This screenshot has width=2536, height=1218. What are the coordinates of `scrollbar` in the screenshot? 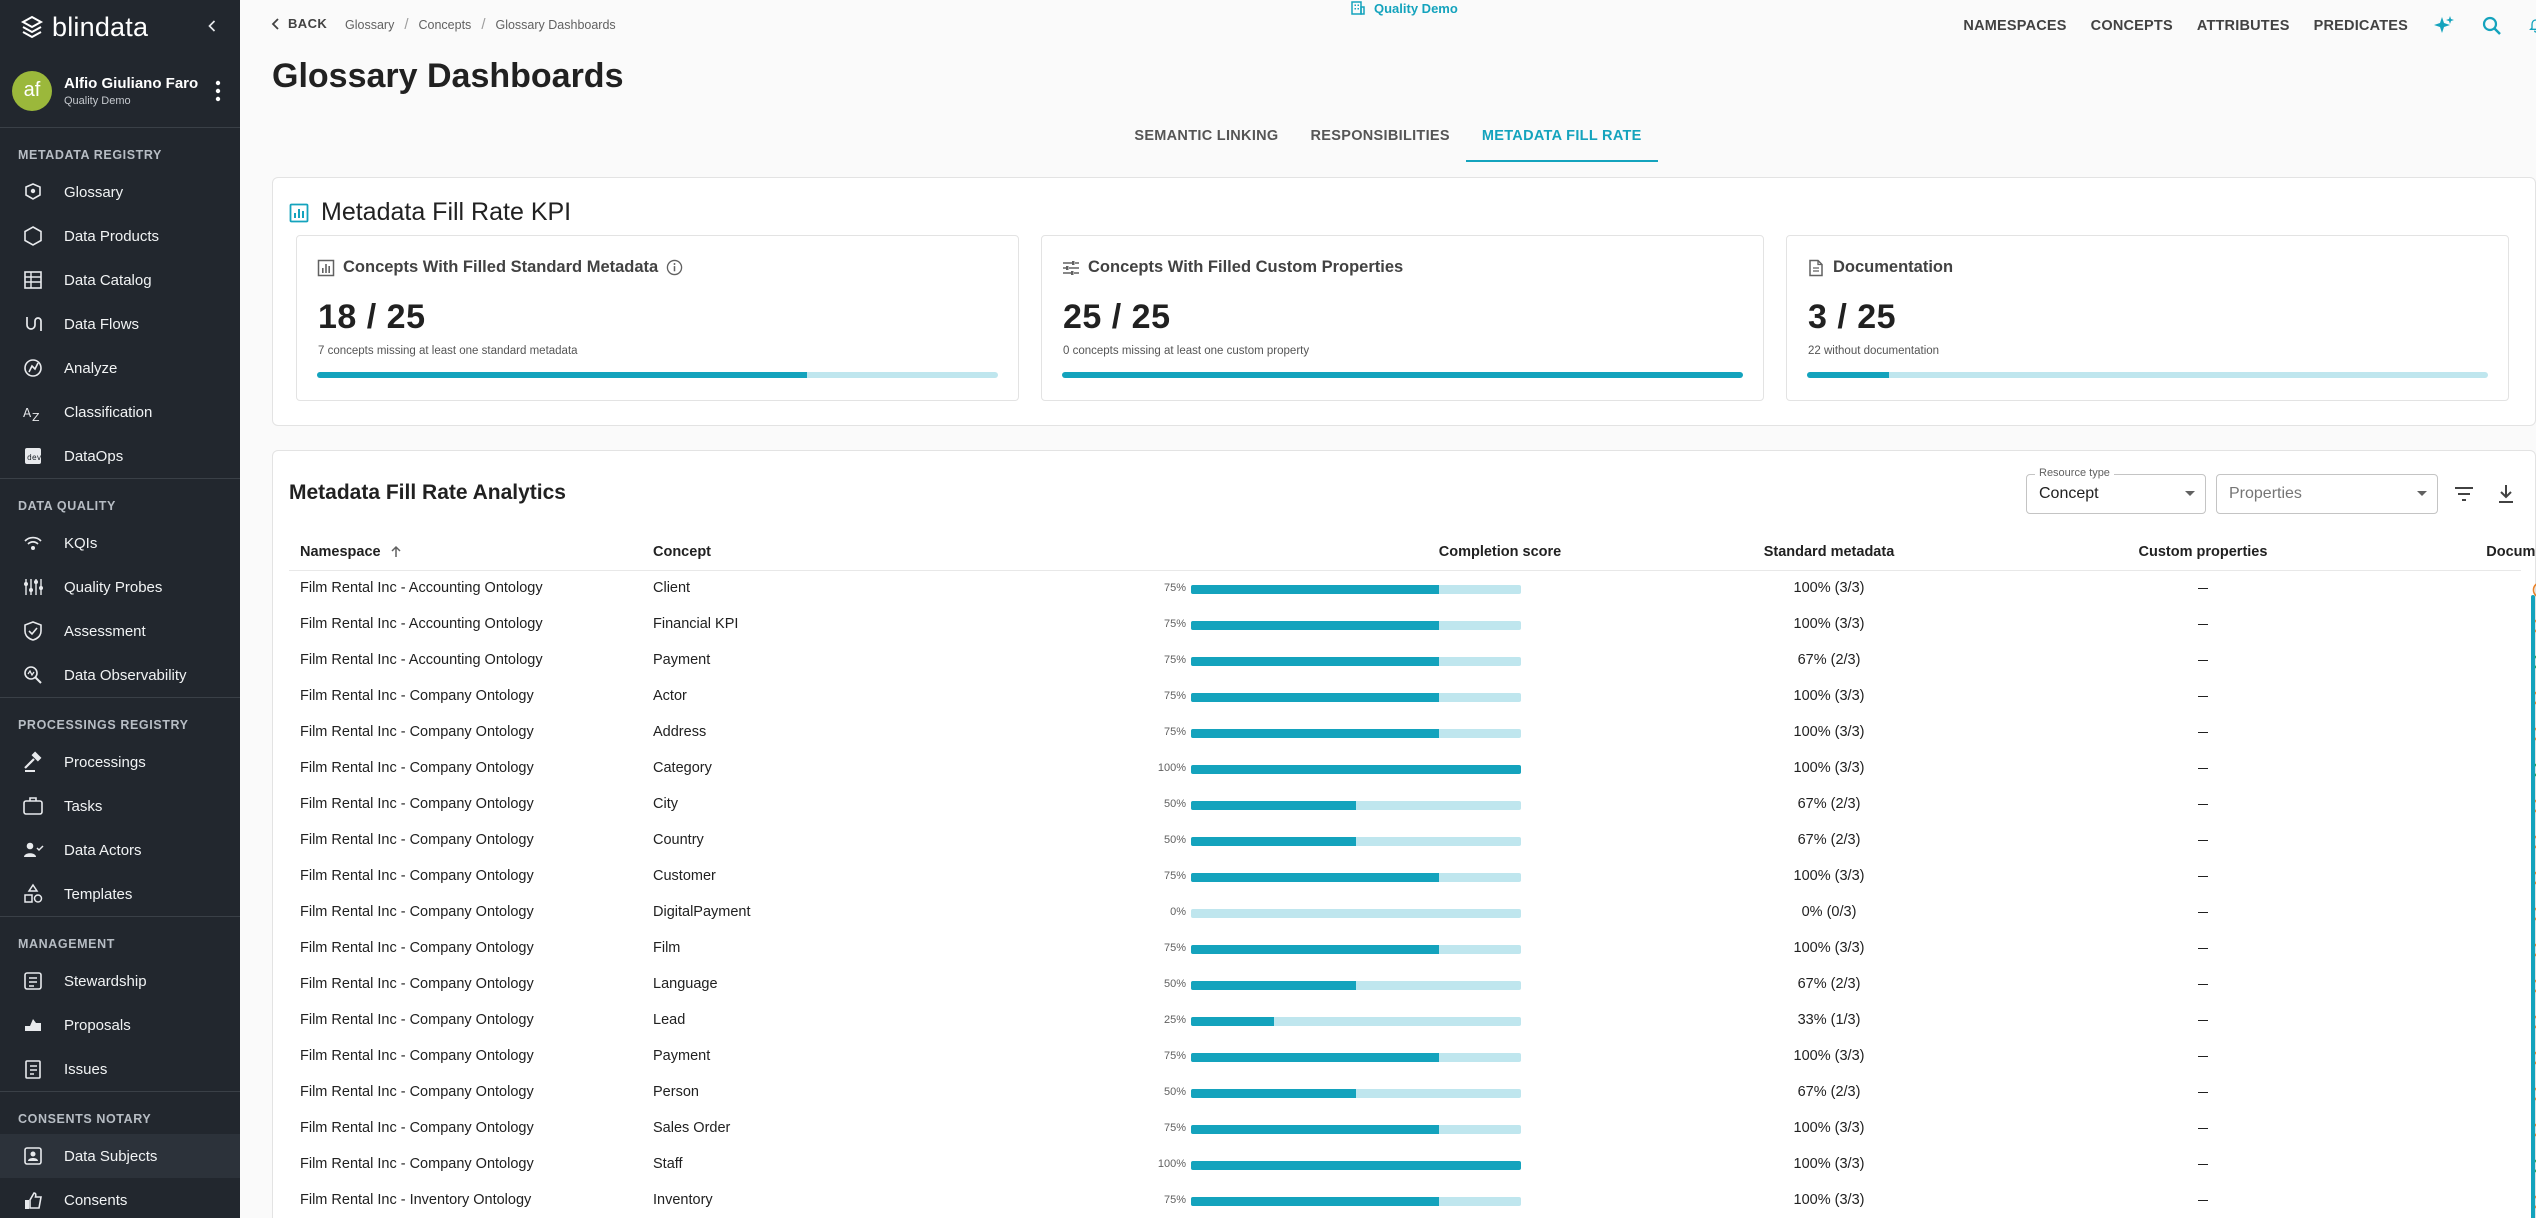 It's located at (2533, 906).